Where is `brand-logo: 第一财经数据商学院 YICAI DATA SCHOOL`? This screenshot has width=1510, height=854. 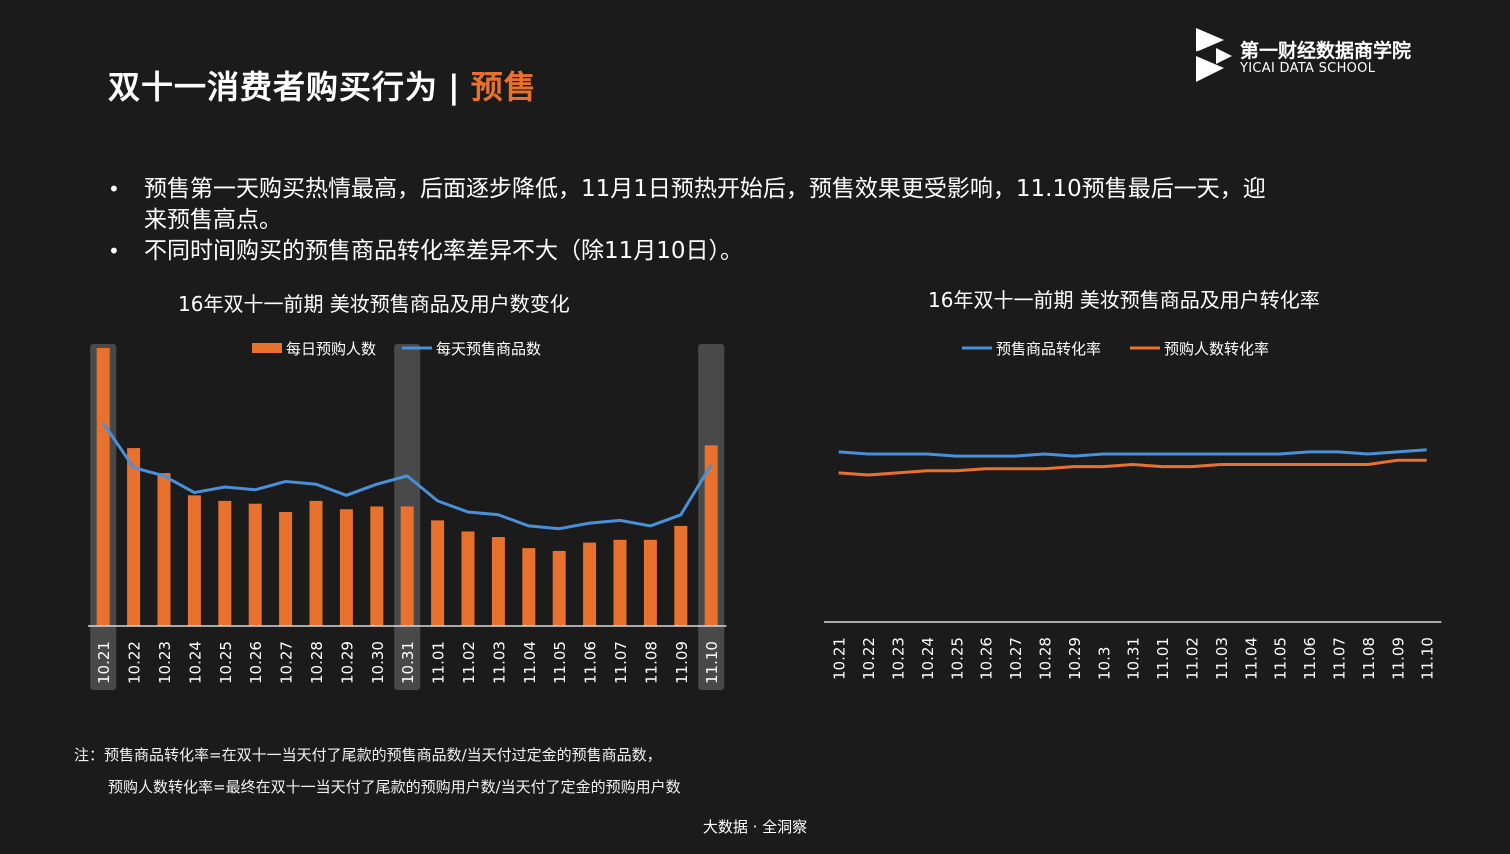
brand-logo: 第一财经数据商学院 YICAI DATA SCHOOL is located at coordinates (1309, 56).